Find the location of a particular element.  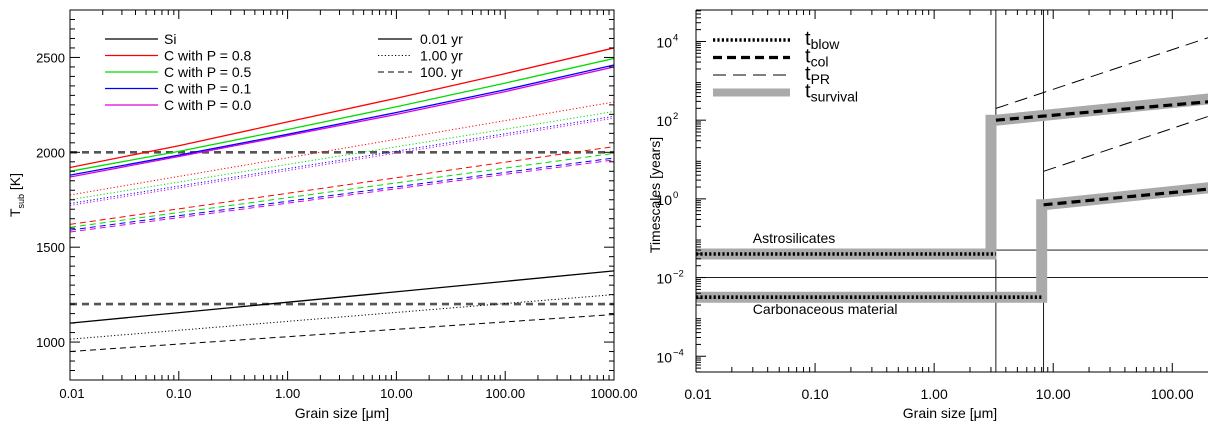

left-legend-time-label: 1.00 yr is located at coordinates (441, 56).